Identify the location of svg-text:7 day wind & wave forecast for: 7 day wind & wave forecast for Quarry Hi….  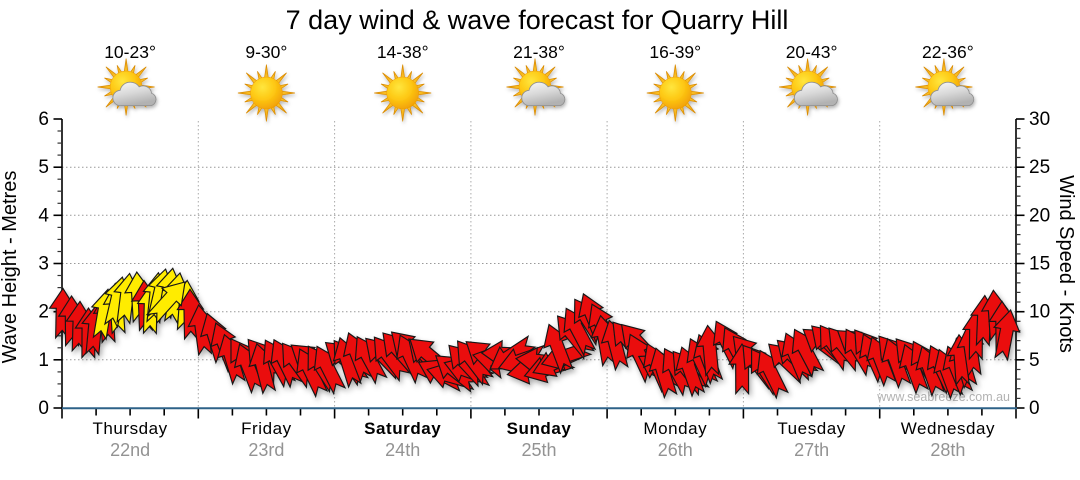
(537, 20).